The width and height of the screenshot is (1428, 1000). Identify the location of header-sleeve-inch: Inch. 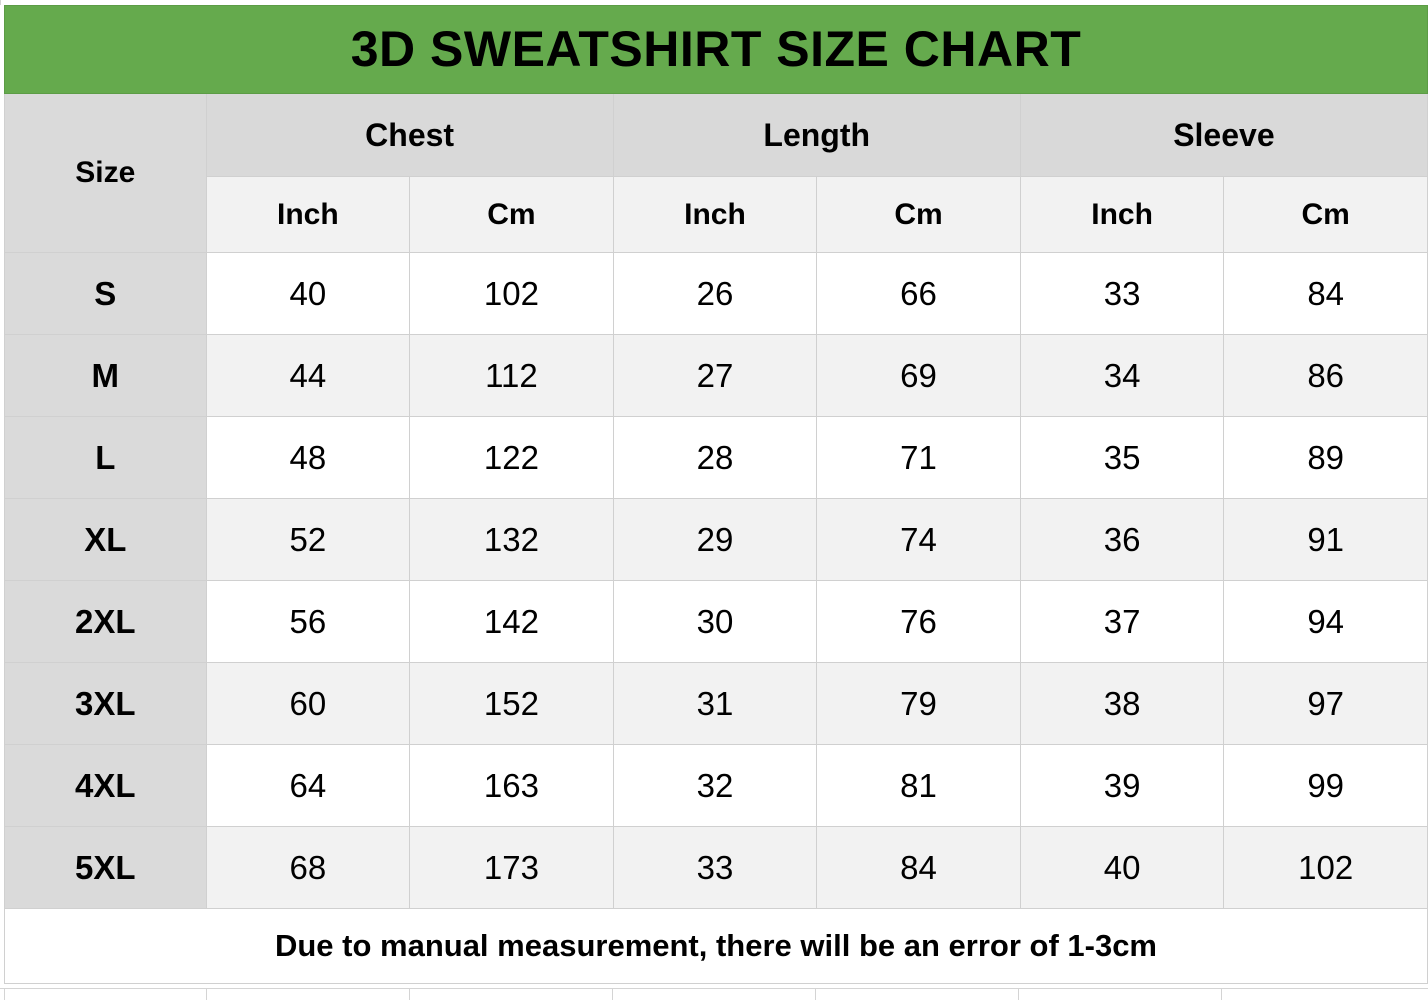
(1122, 214).